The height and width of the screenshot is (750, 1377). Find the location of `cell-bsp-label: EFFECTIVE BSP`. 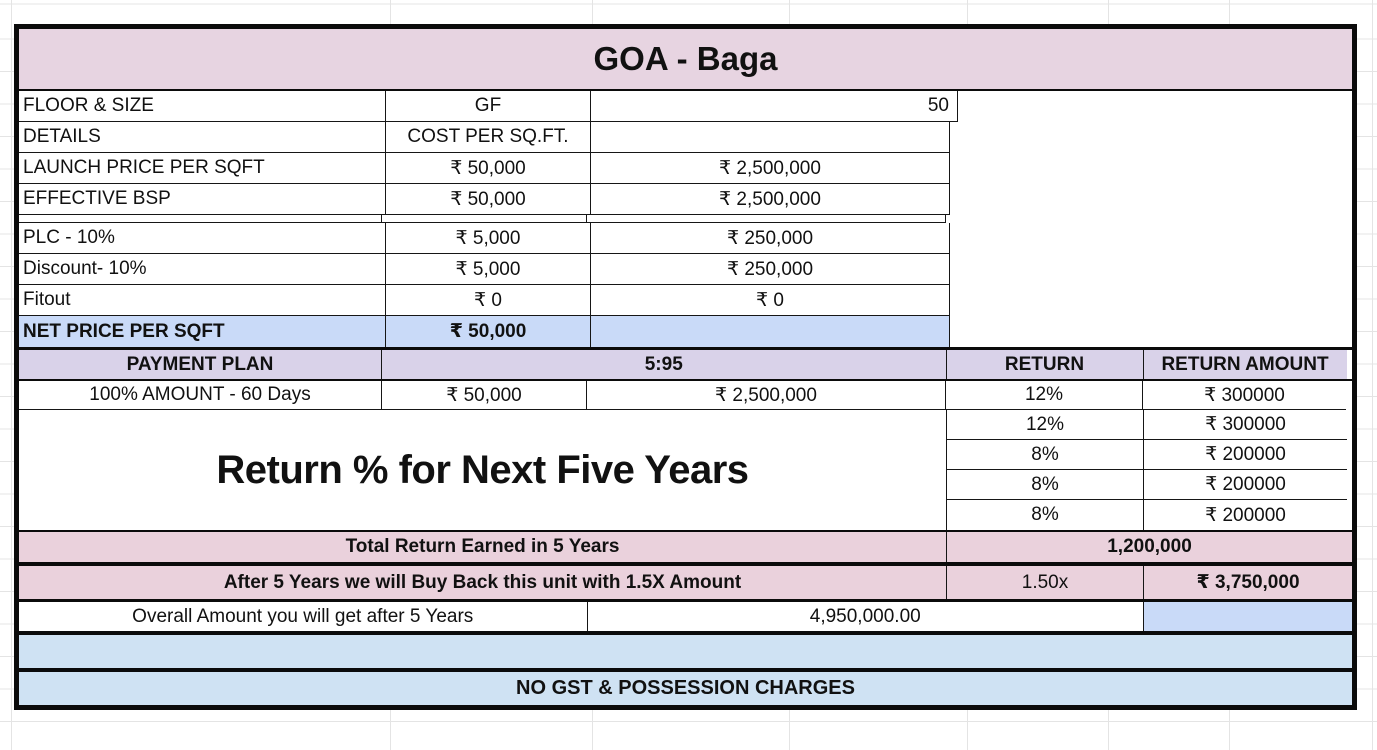

cell-bsp-label: EFFECTIVE BSP is located at coordinates (202, 199).